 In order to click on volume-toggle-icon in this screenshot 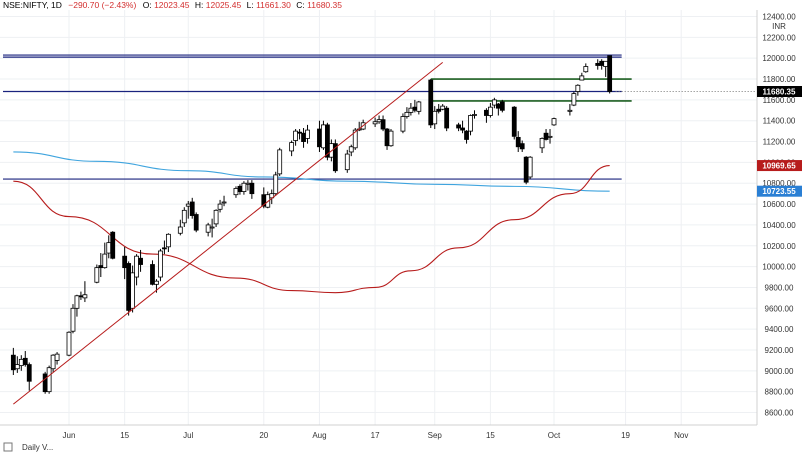, I will do `click(8, 447)`.